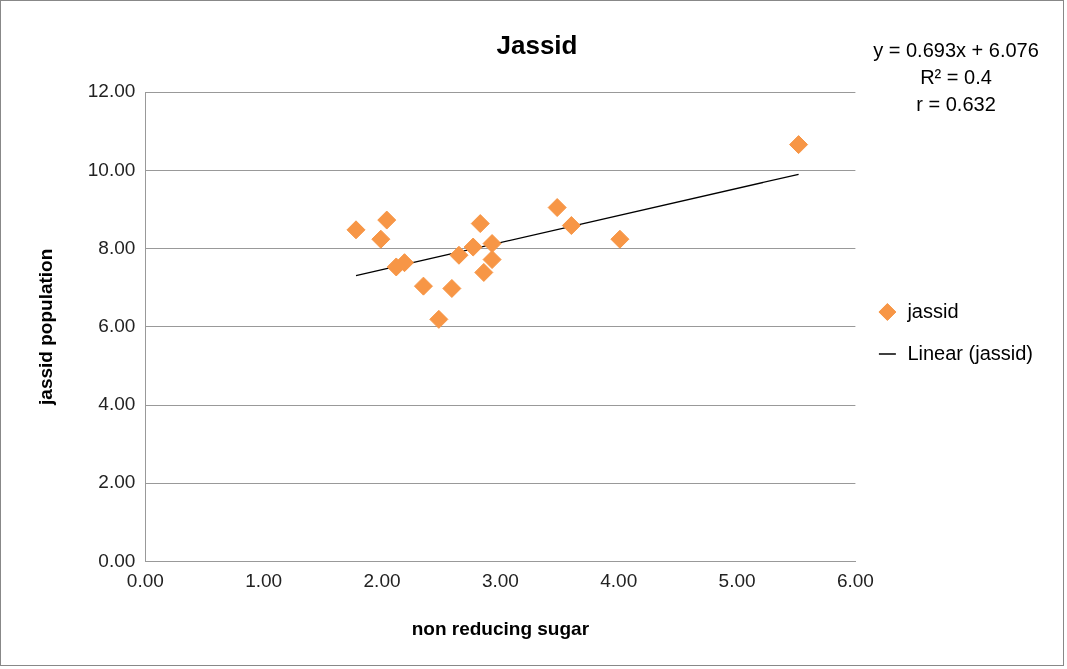 The image size is (1067, 669). I want to click on x-tick-label: 5.00, so click(737, 581).